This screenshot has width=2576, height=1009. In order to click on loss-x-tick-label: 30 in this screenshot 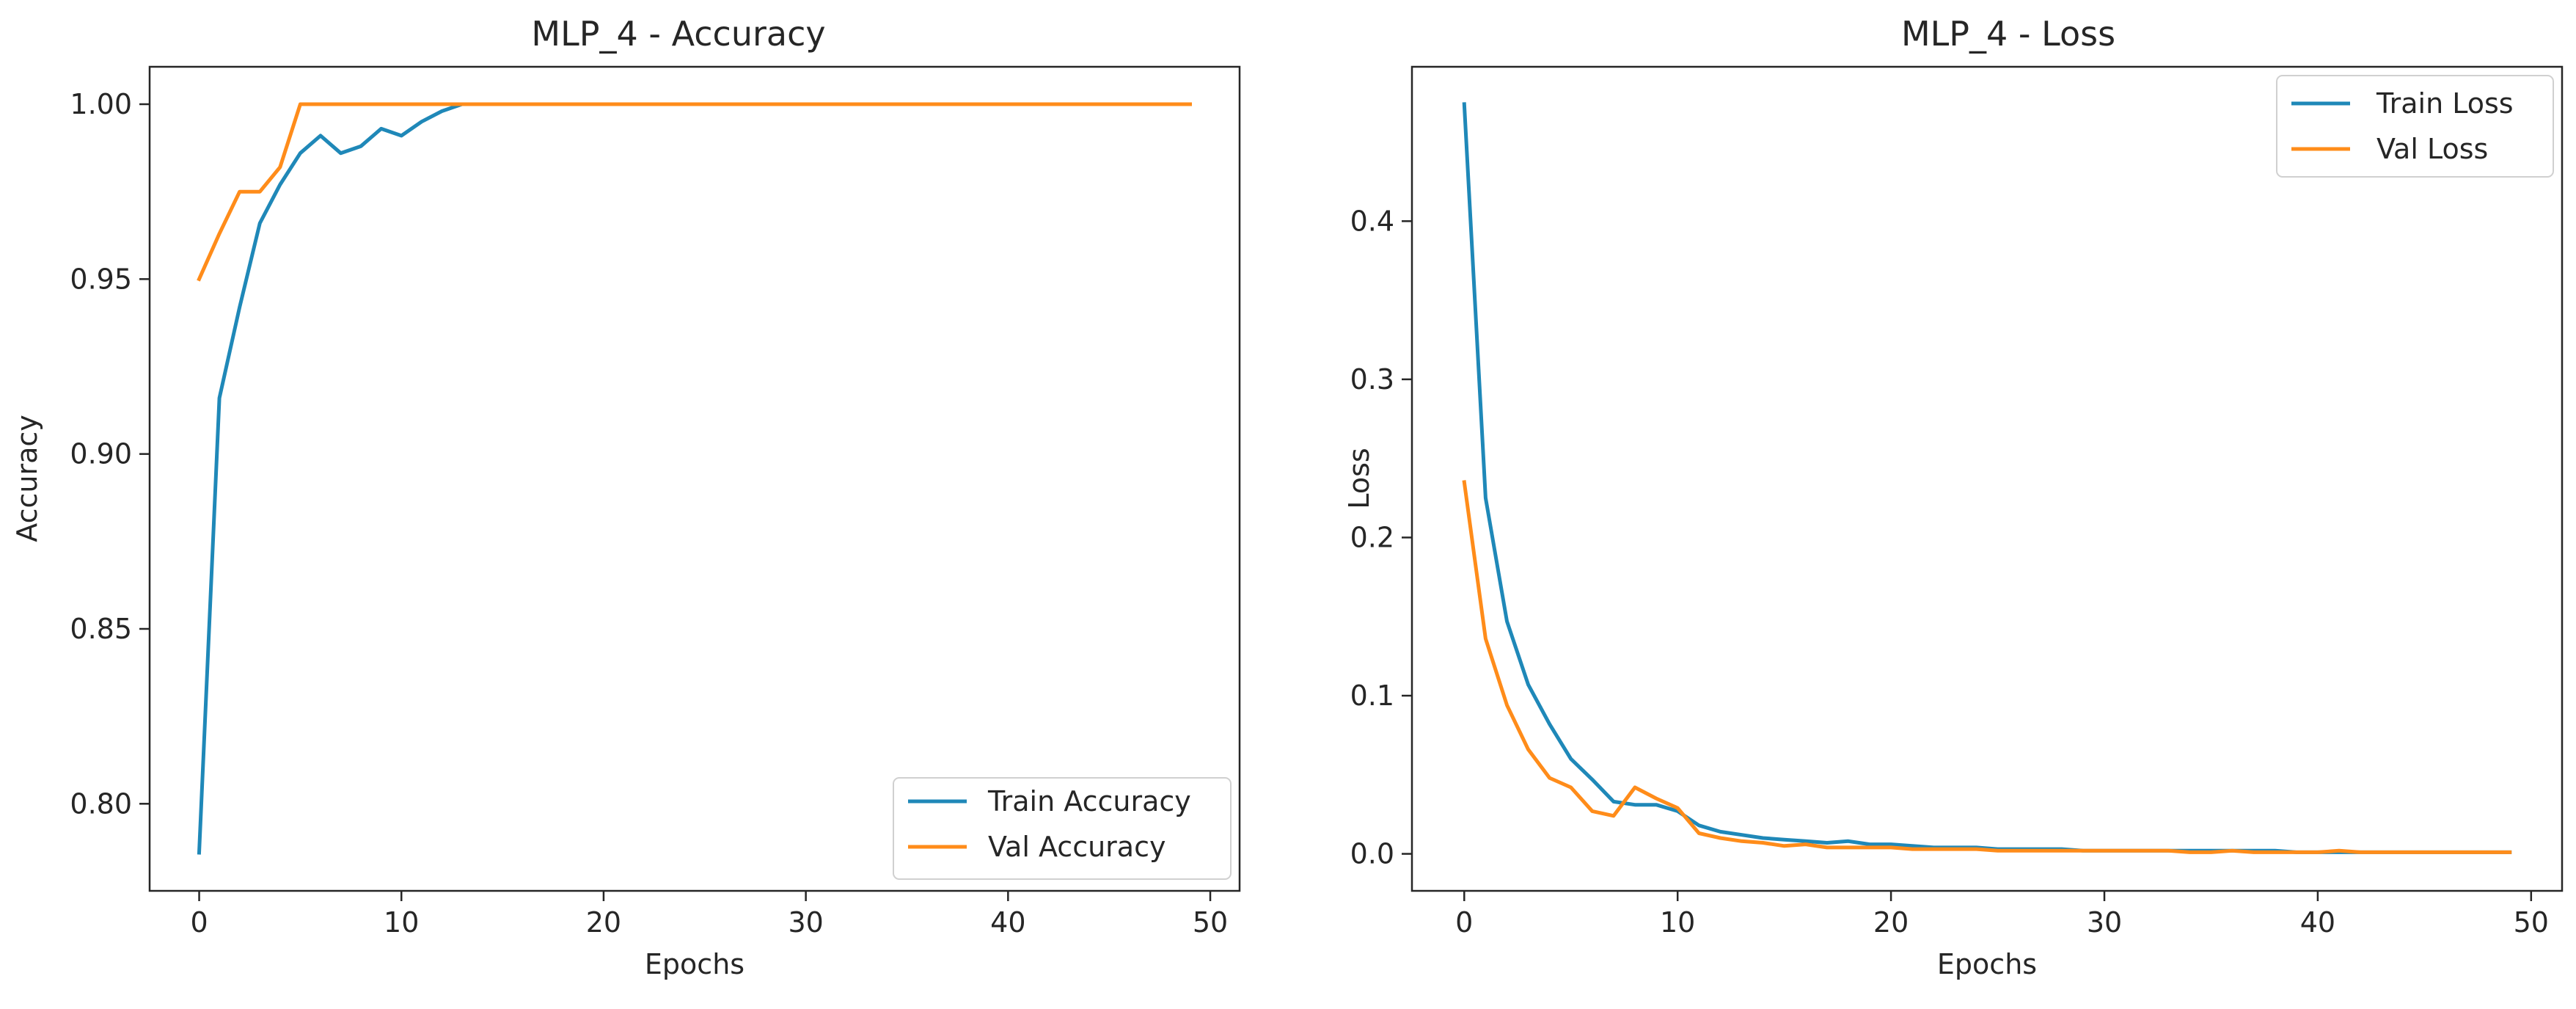, I will do `click(2104, 923)`.